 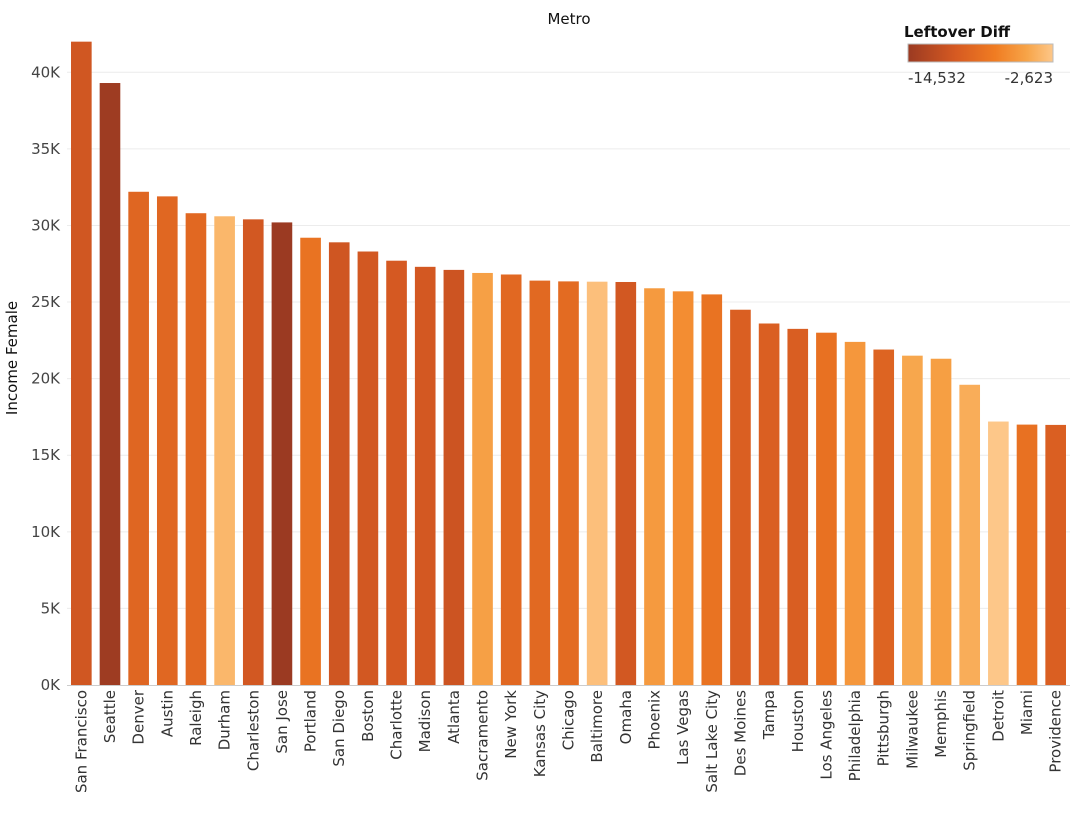 I want to click on bar-sacramento, so click(x=482, y=478).